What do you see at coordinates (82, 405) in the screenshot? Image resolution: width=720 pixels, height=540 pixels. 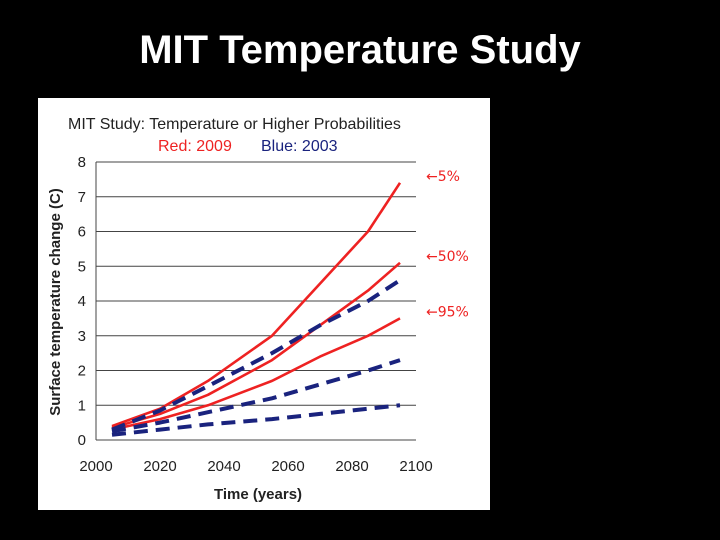 I see `y-tick-label: 1` at bounding box center [82, 405].